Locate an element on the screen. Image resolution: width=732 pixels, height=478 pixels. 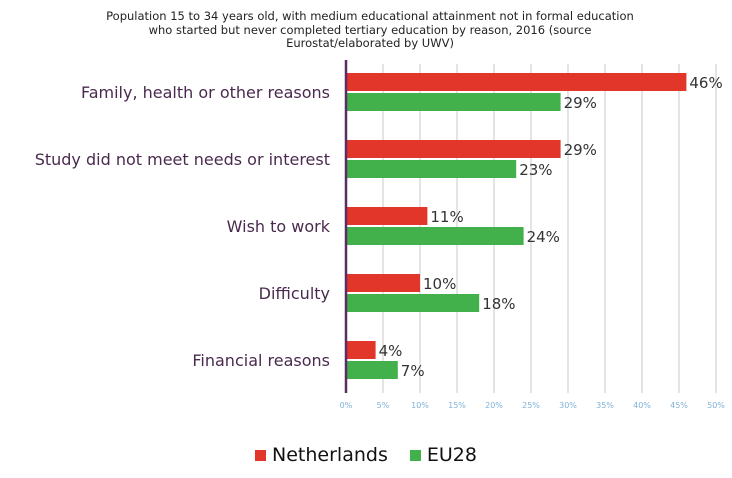
value-label-netherlands-family-health-or-other-reasons: 46% is located at coordinates (705, 83).